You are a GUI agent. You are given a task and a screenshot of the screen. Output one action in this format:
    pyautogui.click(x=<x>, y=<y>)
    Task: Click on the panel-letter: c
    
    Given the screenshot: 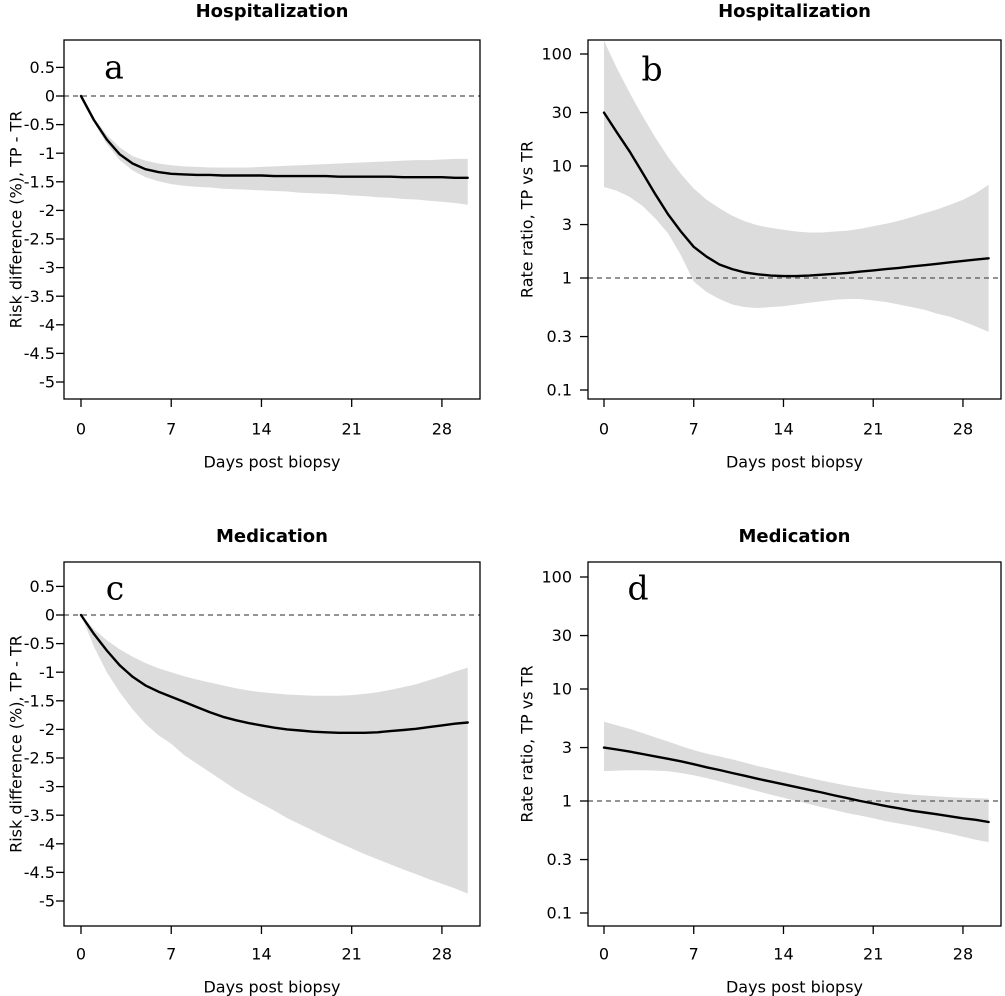 What is the action you would take?
    pyautogui.click(x=115, y=588)
    